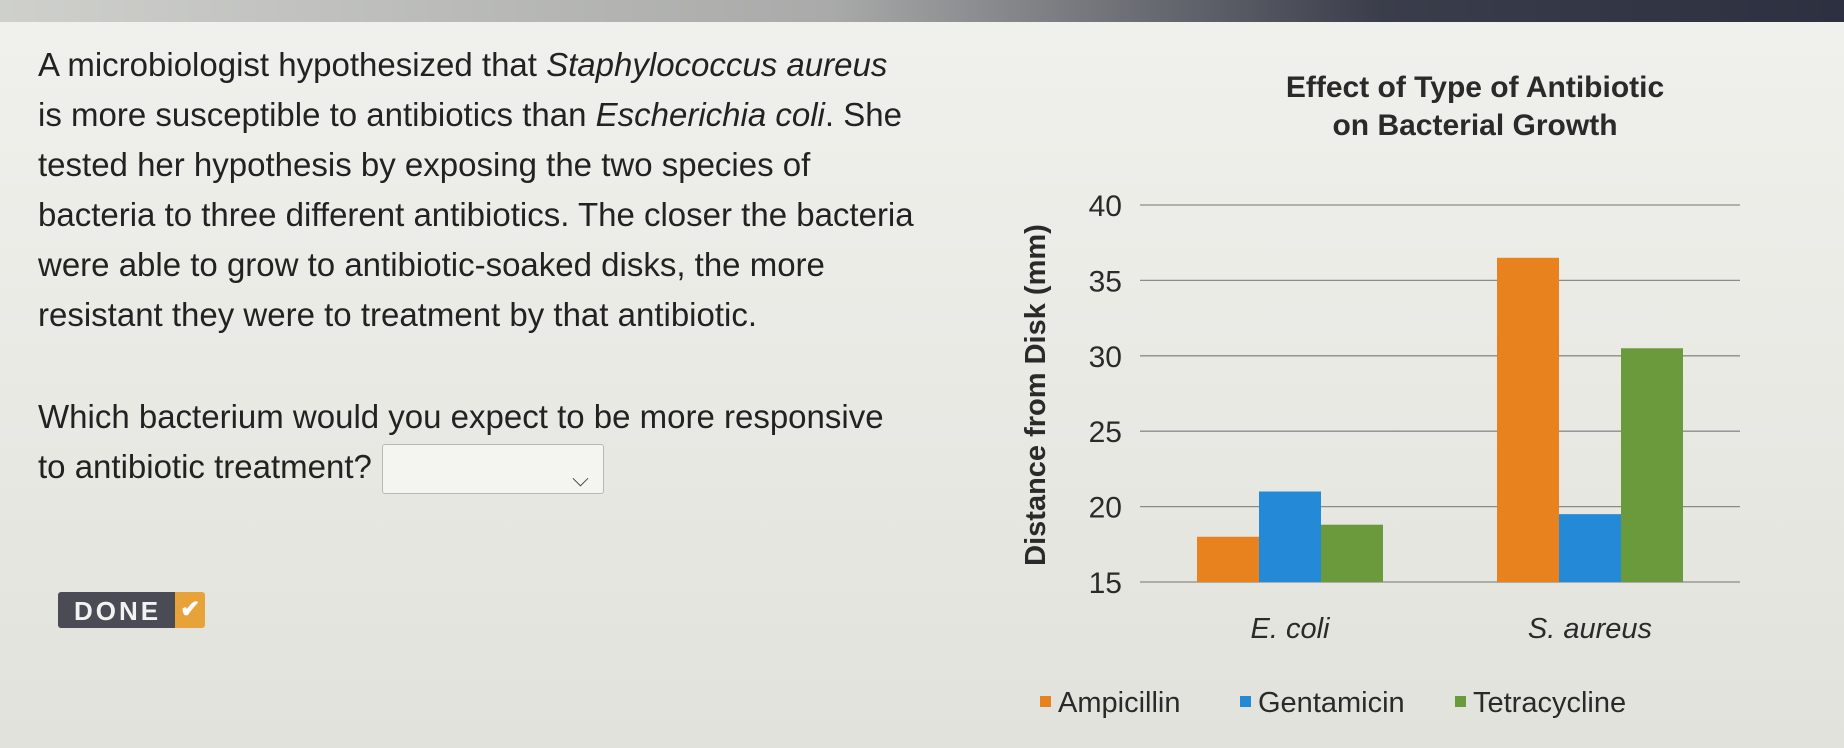 The height and width of the screenshot is (748, 1844). I want to click on y-tick-label: 35, so click(1105, 281).